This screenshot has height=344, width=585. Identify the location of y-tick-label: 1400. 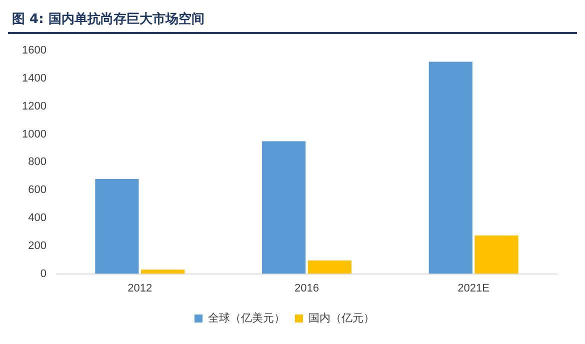
(34, 78).